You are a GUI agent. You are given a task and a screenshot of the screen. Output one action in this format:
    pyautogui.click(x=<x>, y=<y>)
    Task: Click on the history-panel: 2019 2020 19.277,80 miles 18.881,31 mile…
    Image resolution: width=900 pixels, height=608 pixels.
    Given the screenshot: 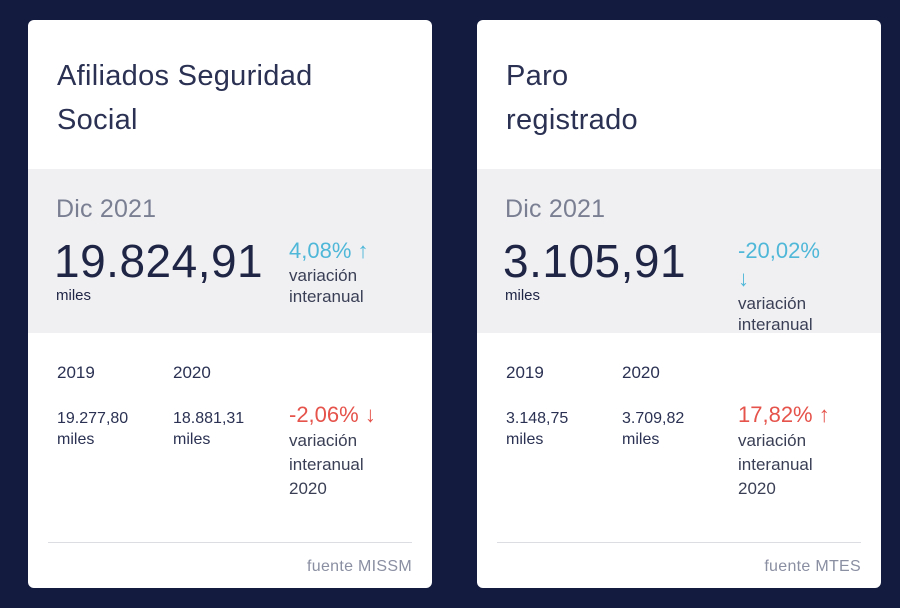 What is the action you would take?
    pyautogui.click(x=230, y=433)
    